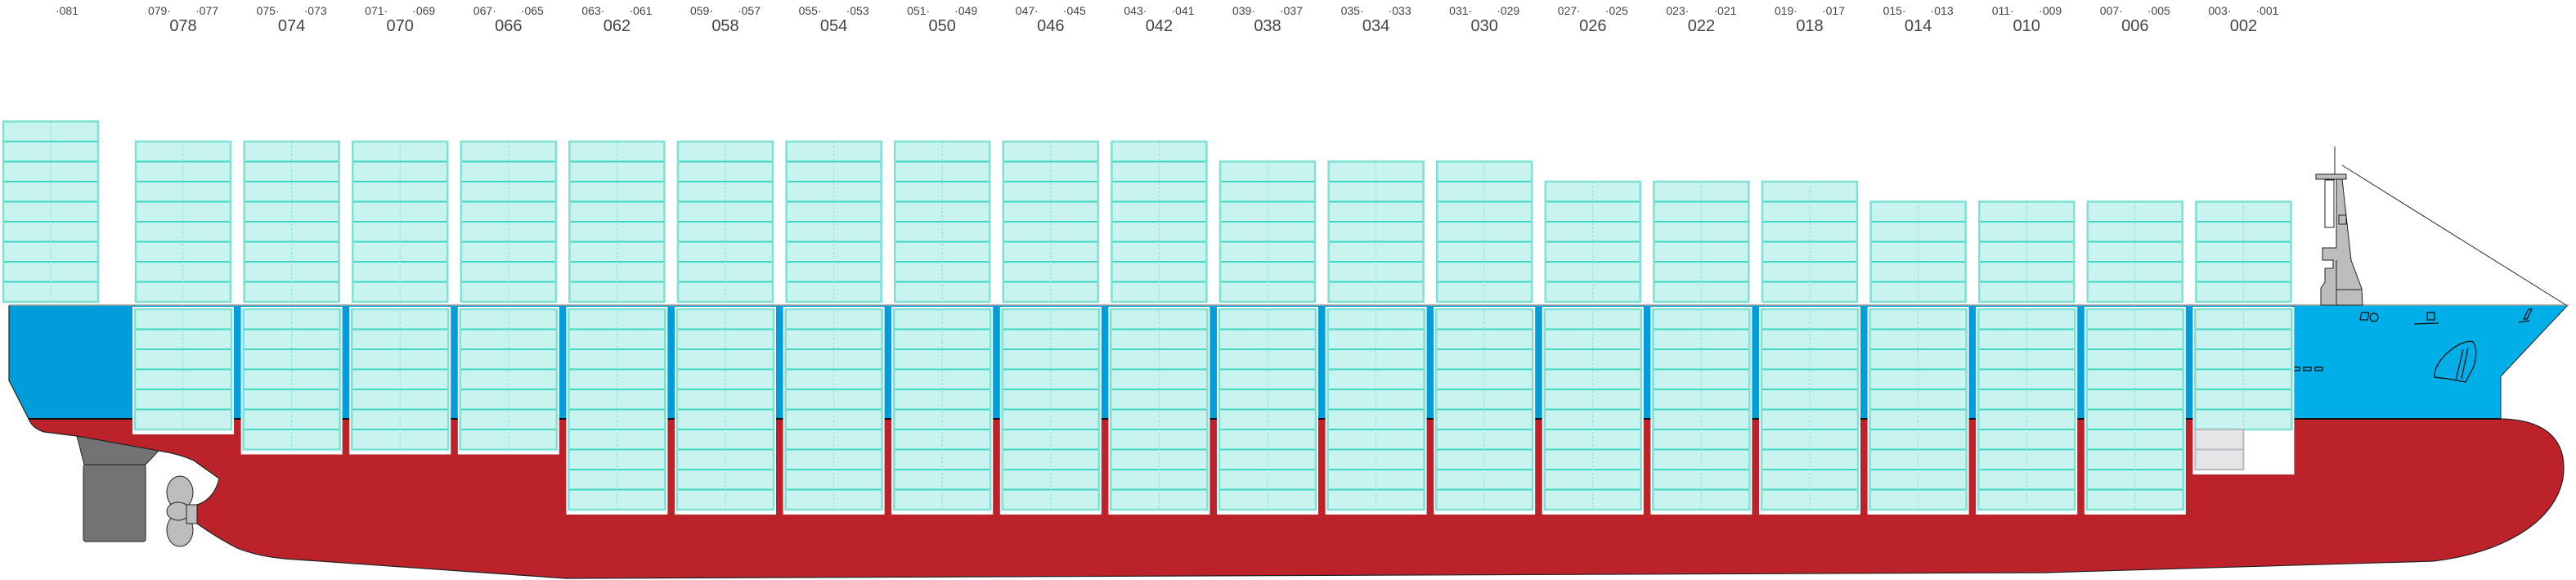  What do you see at coordinates (1809, 26) in the screenshot?
I see `bay-label: 018` at bounding box center [1809, 26].